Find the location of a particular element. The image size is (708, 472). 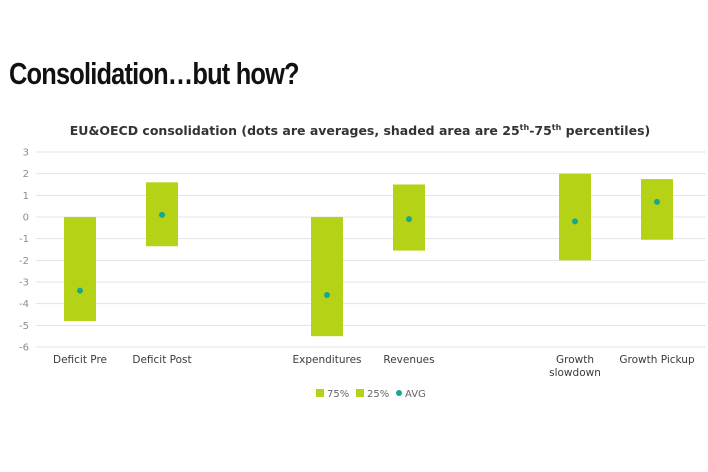

category-label-3: Revenues is located at coordinates (408, 360).